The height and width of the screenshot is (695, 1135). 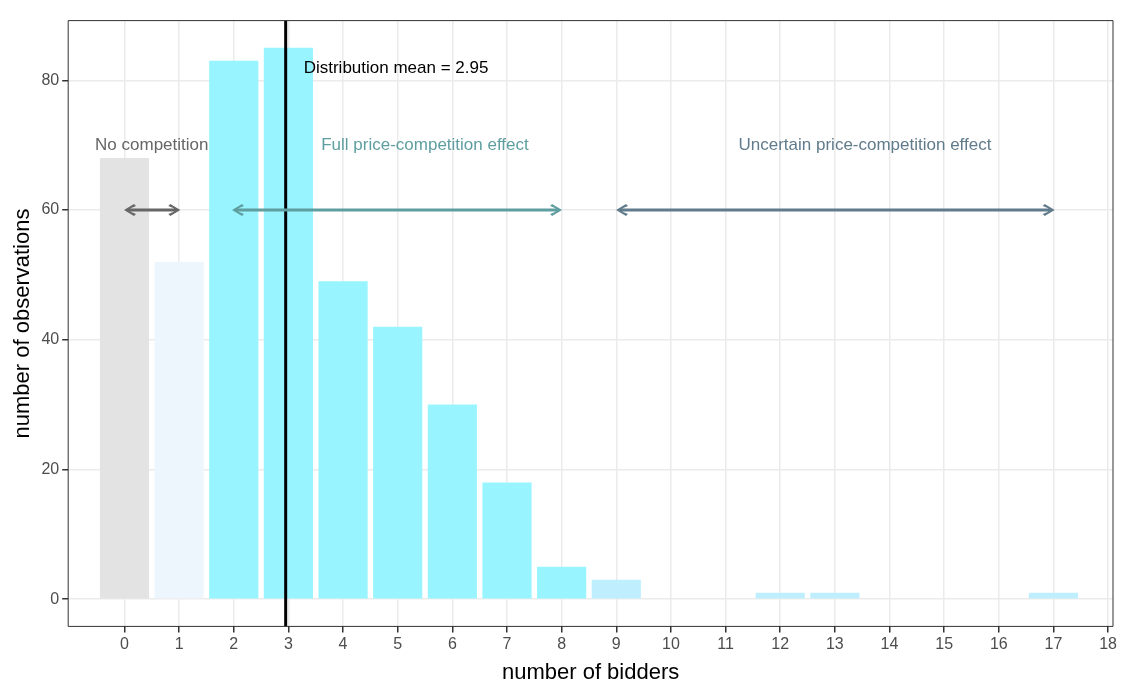 I want to click on x-tick-label: 9, so click(x=616, y=644).